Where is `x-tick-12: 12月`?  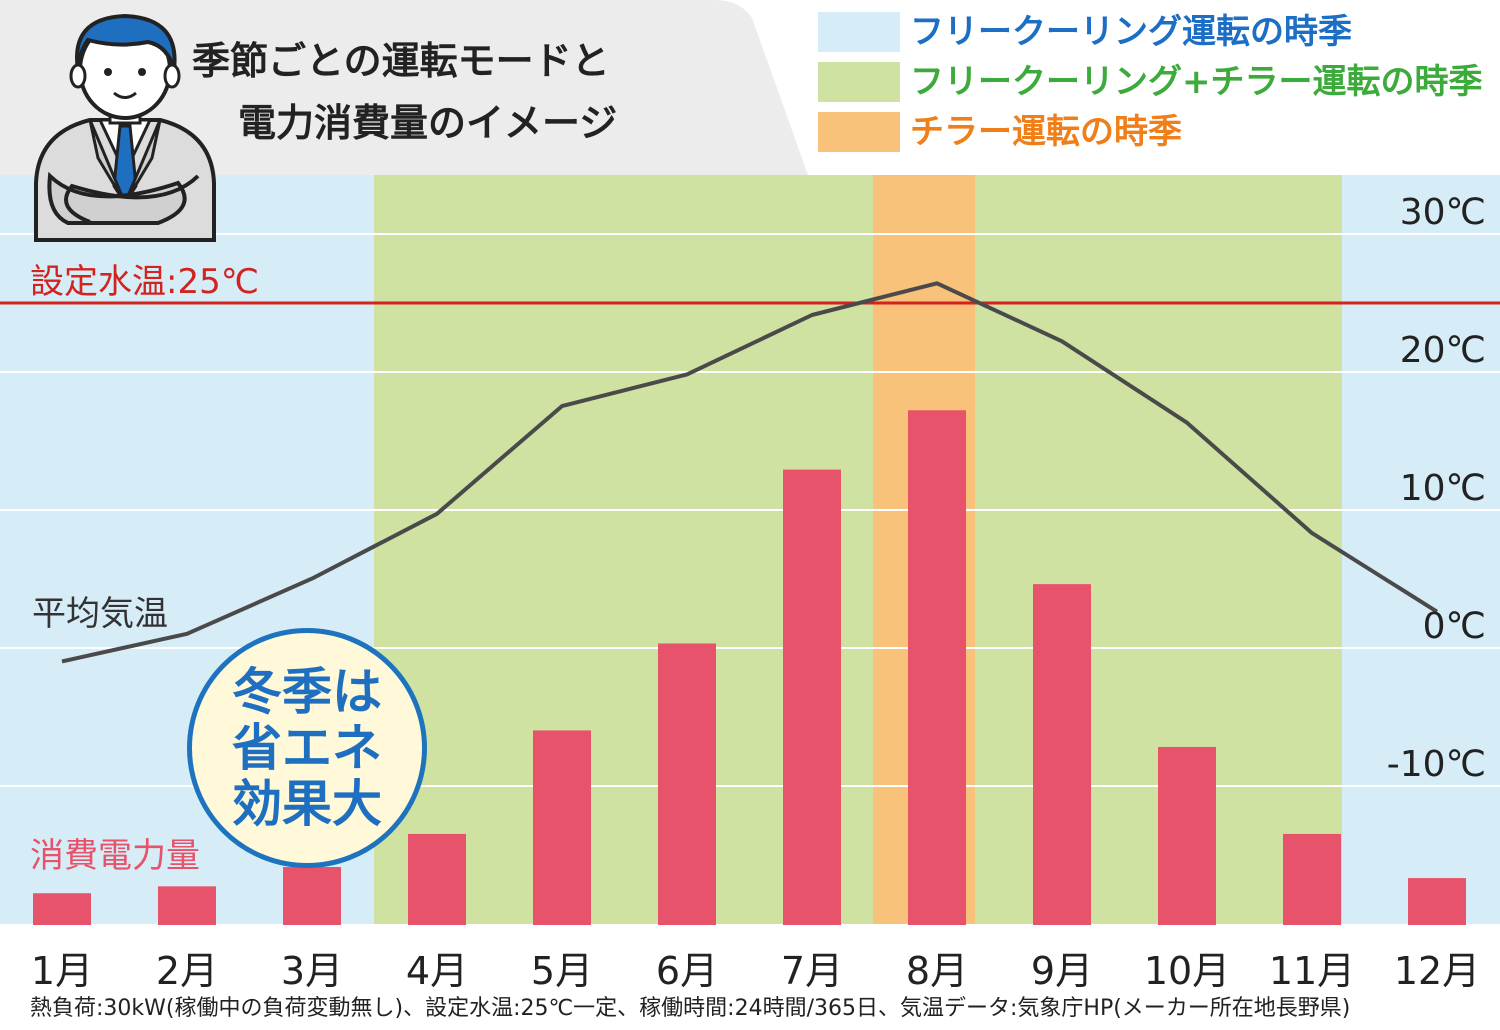
x-tick-12: 12月 is located at coordinates (1437, 971).